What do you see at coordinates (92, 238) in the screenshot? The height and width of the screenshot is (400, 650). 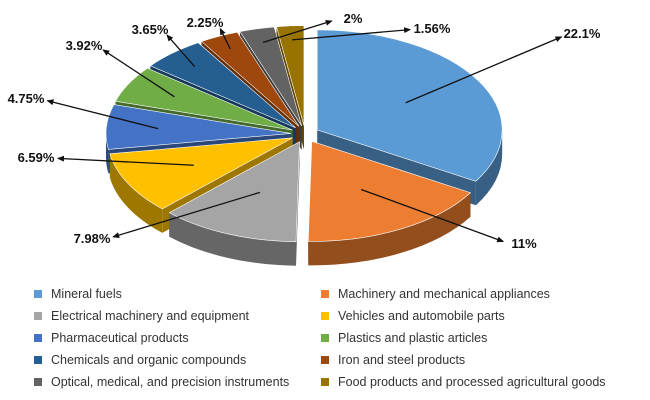 I see `data-label-3: 7.98%` at bounding box center [92, 238].